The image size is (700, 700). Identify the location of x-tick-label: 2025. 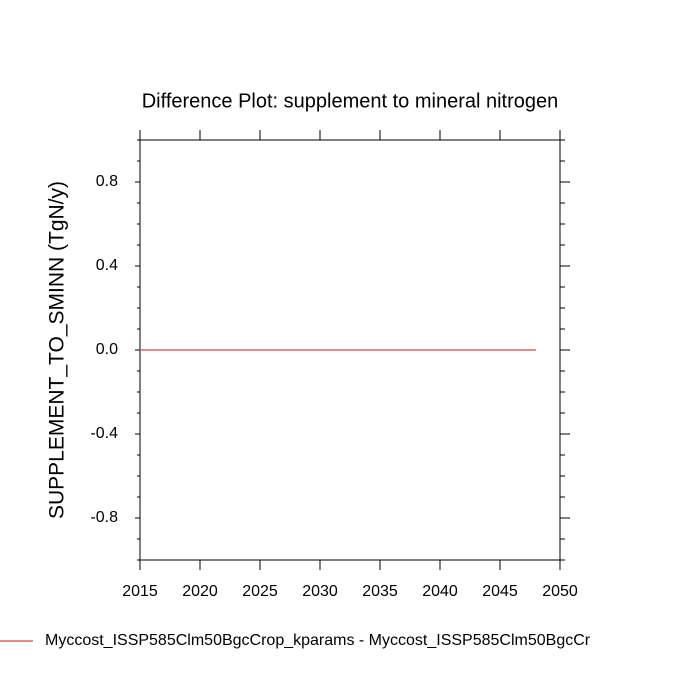
(260, 591).